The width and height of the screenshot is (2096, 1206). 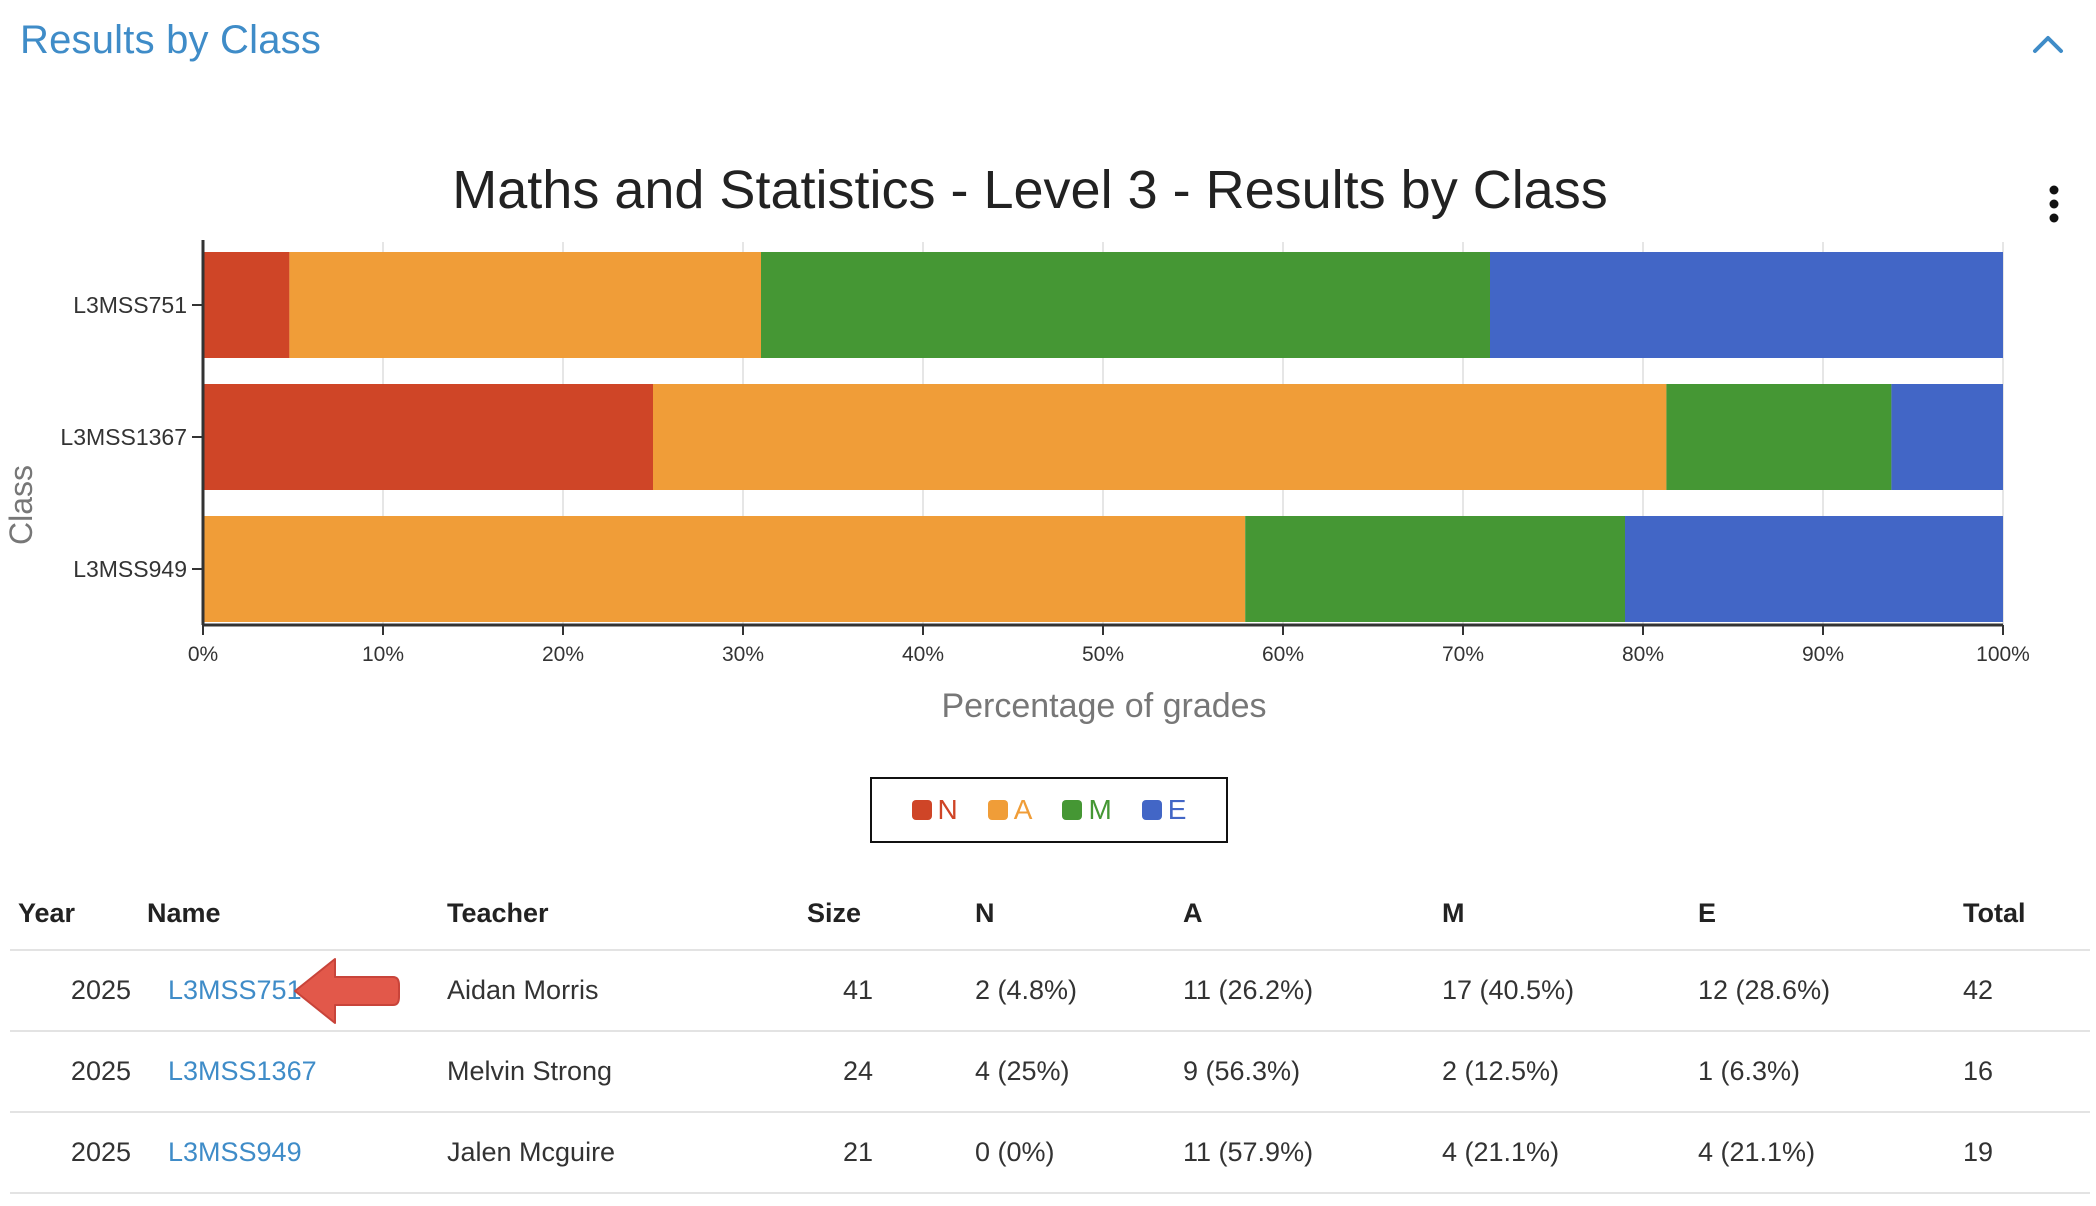 I want to click on cell-total: 42, so click(x=2025, y=991).